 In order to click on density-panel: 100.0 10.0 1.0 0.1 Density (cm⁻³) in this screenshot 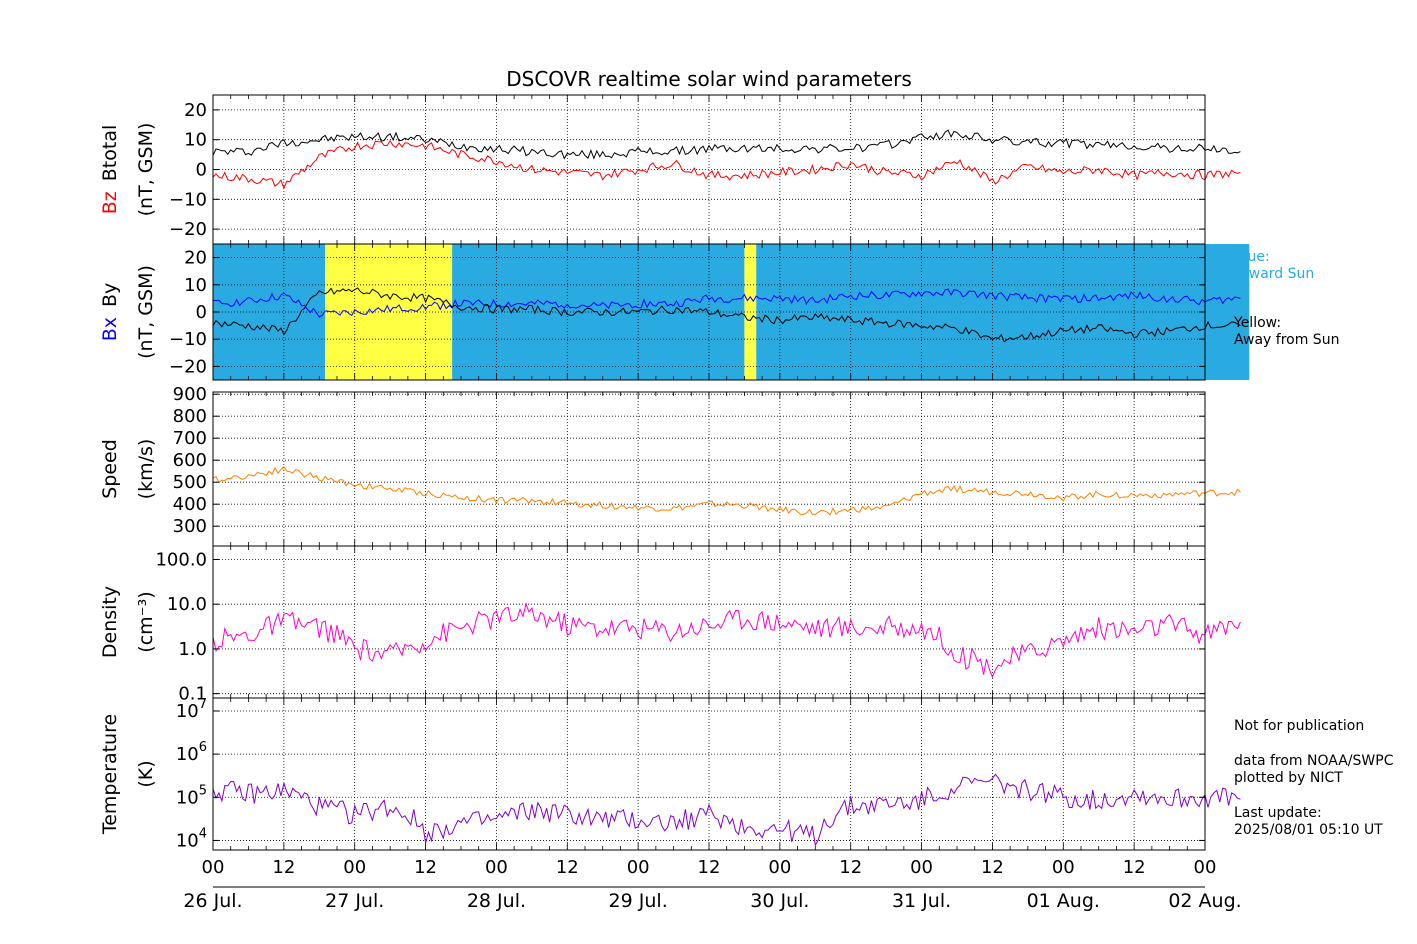, I will do `click(670, 625)`.